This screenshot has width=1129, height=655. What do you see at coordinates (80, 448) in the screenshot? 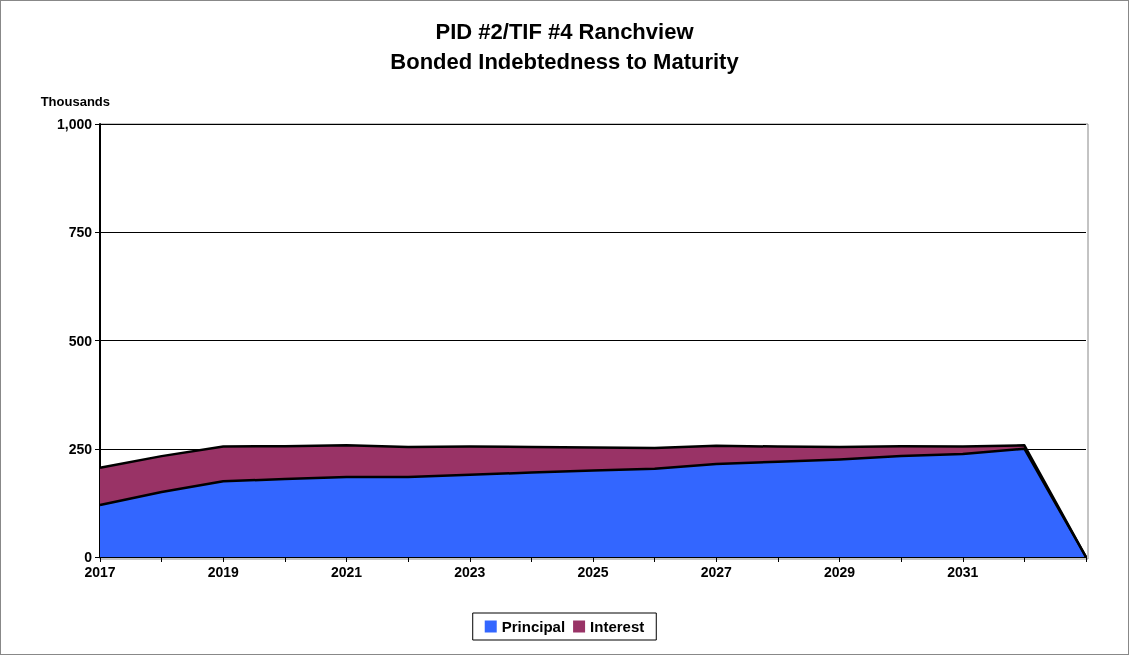
I see `y-tick-label: 250` at bounding box center [80, 448].